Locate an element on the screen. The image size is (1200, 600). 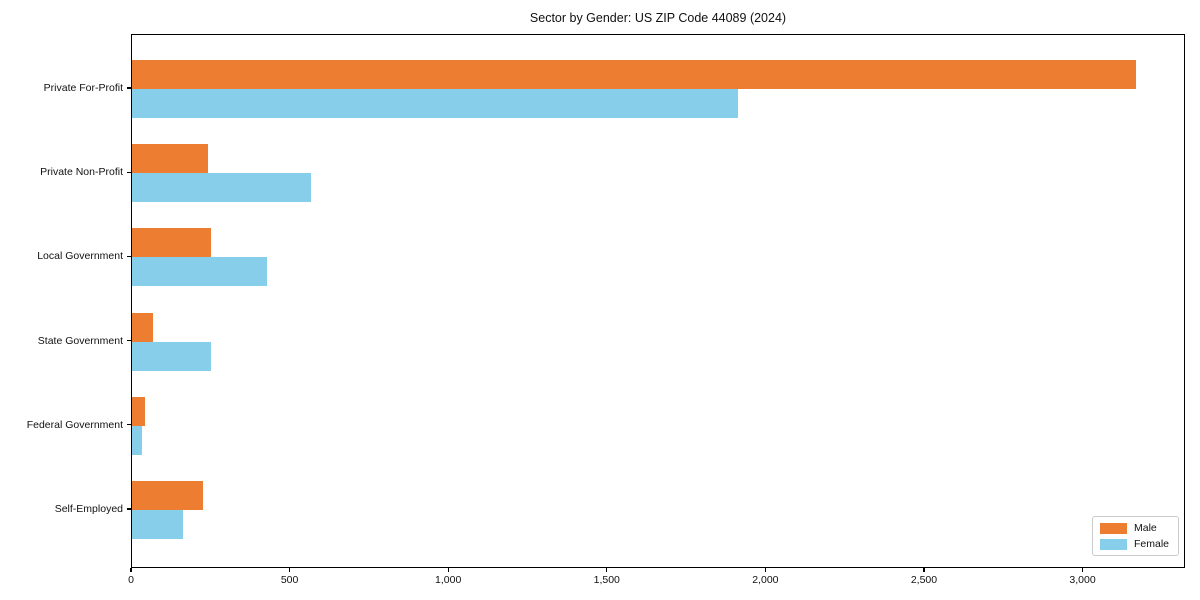
y-tick-label-self-employed: Self-Employed is located at coordinates (88, 509).